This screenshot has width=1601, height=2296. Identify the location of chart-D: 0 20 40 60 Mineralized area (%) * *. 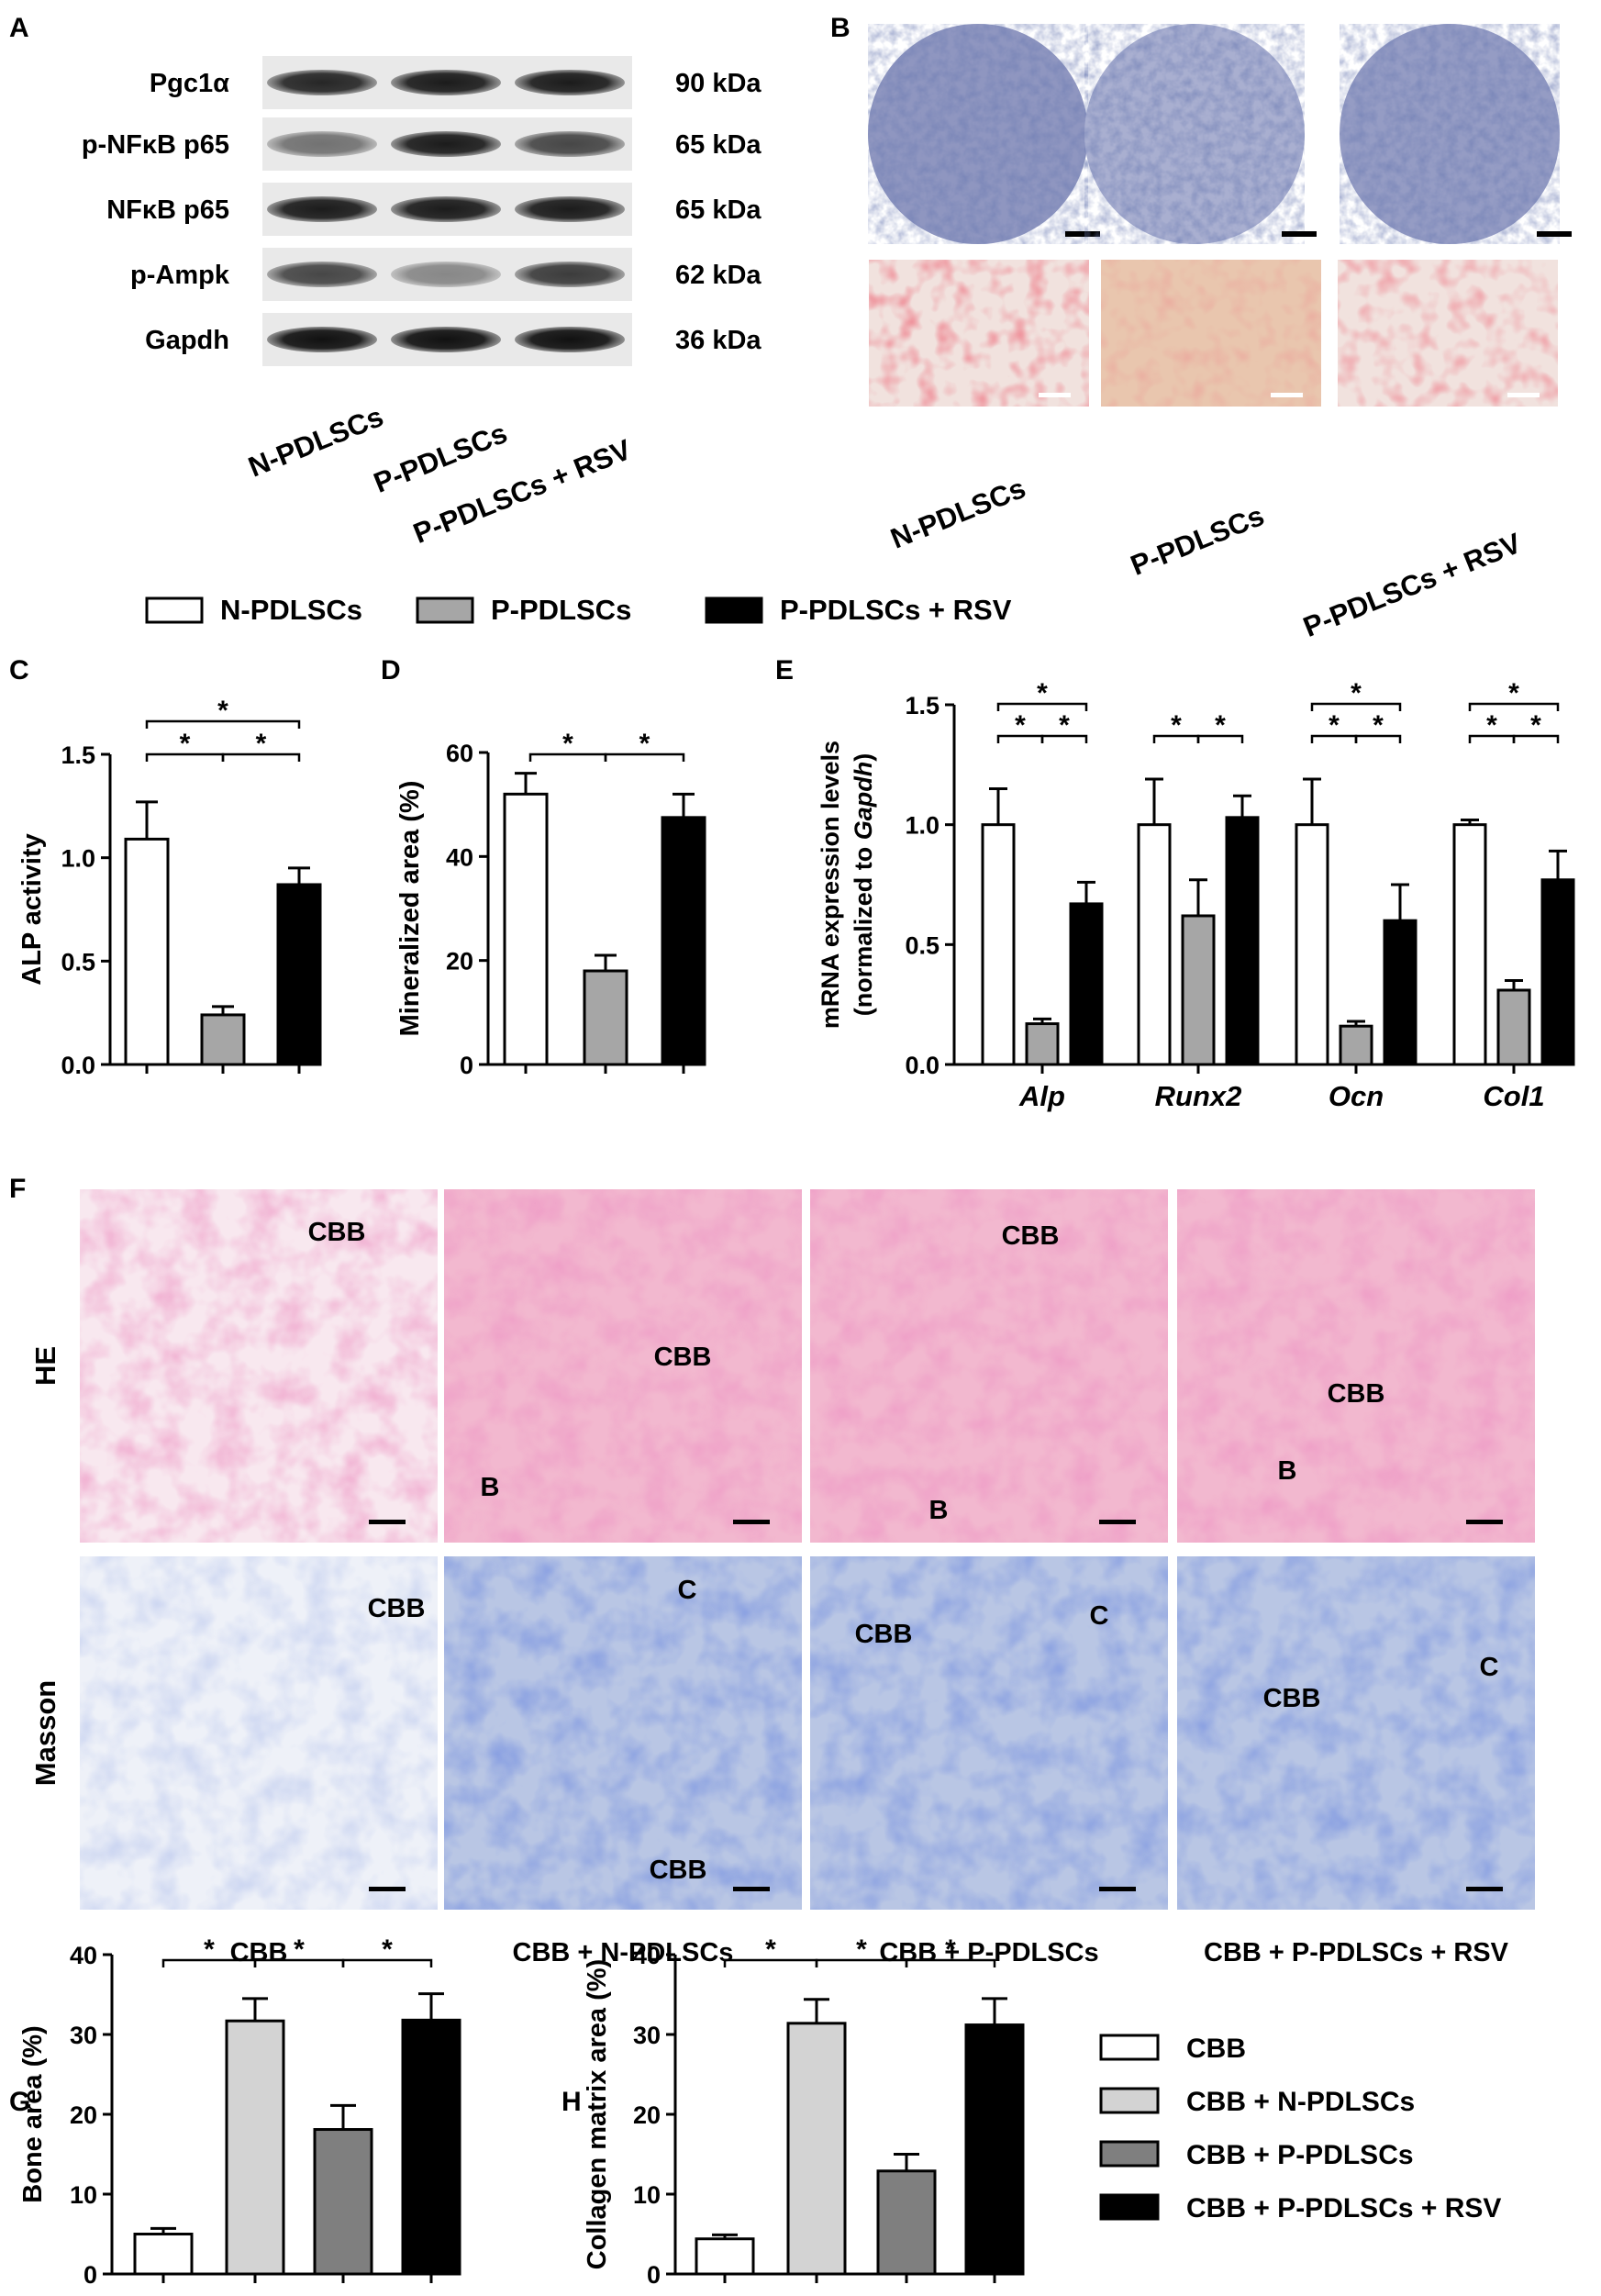
(550, 904).